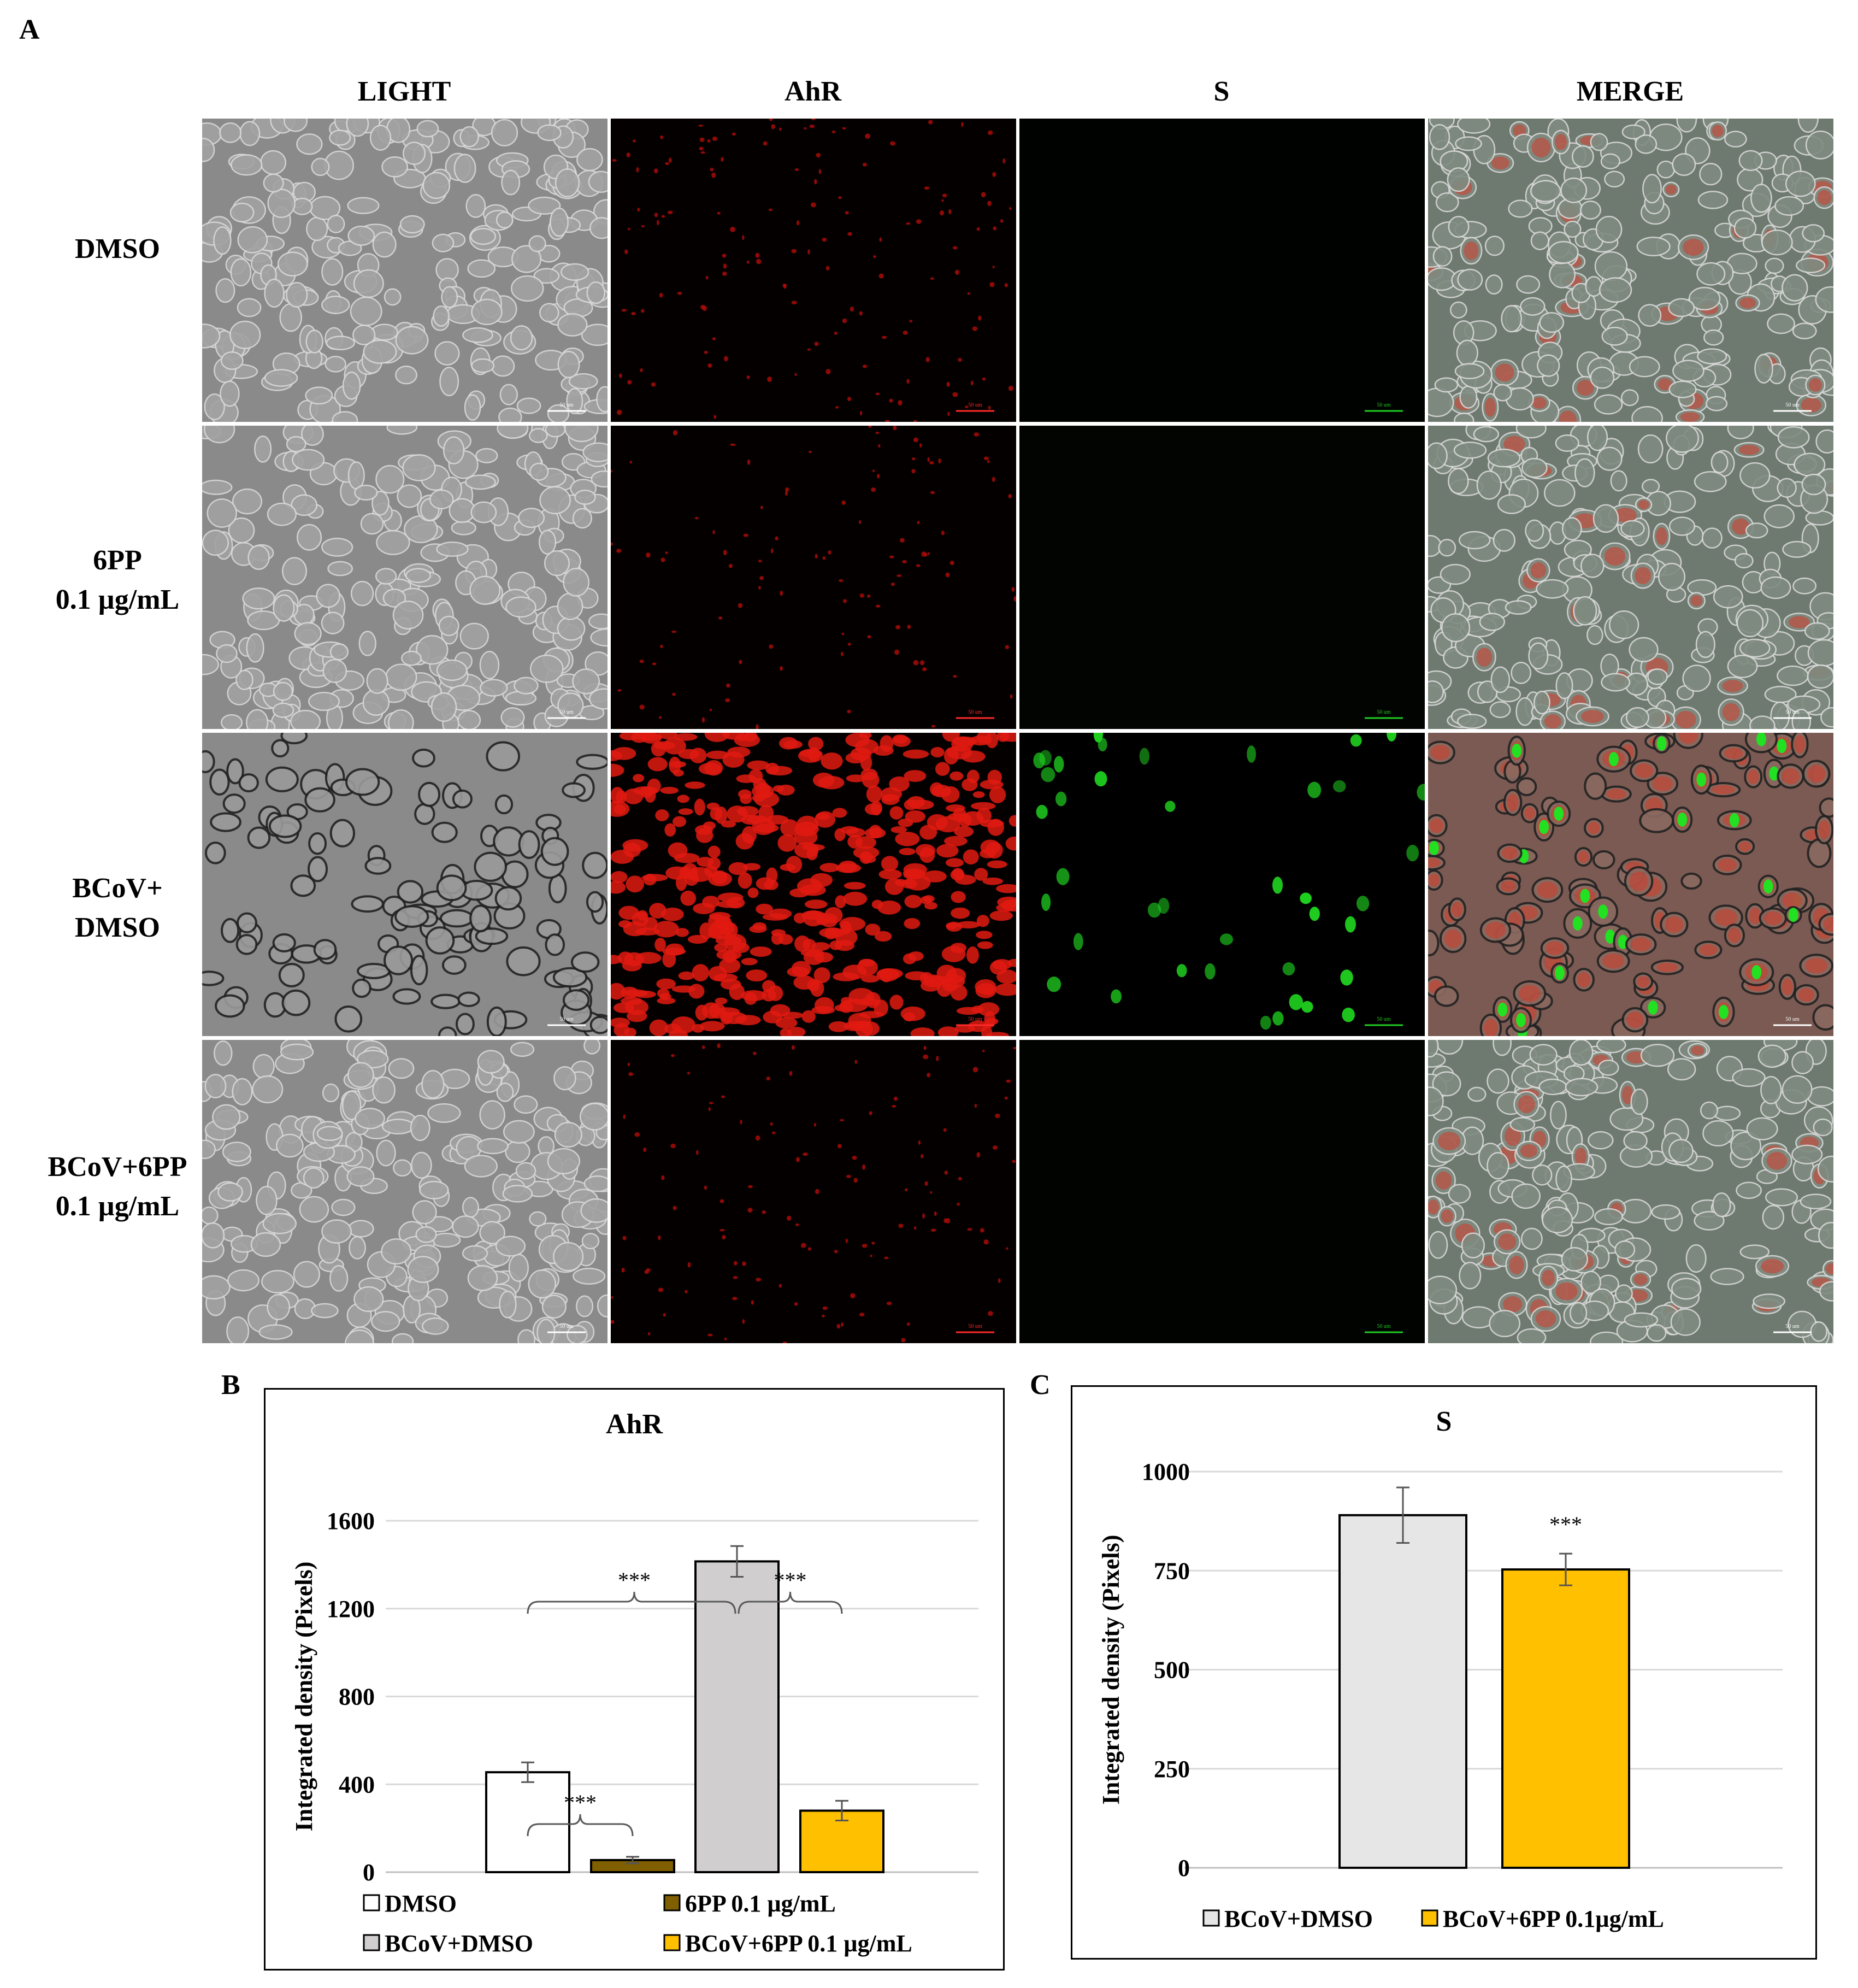 This screenshot has height=1988, width=1858. Describe the element at coordinates (404, 1191) in the screenshot. I see `micrograph-bcov-6pp-light: 50 um` at that location.